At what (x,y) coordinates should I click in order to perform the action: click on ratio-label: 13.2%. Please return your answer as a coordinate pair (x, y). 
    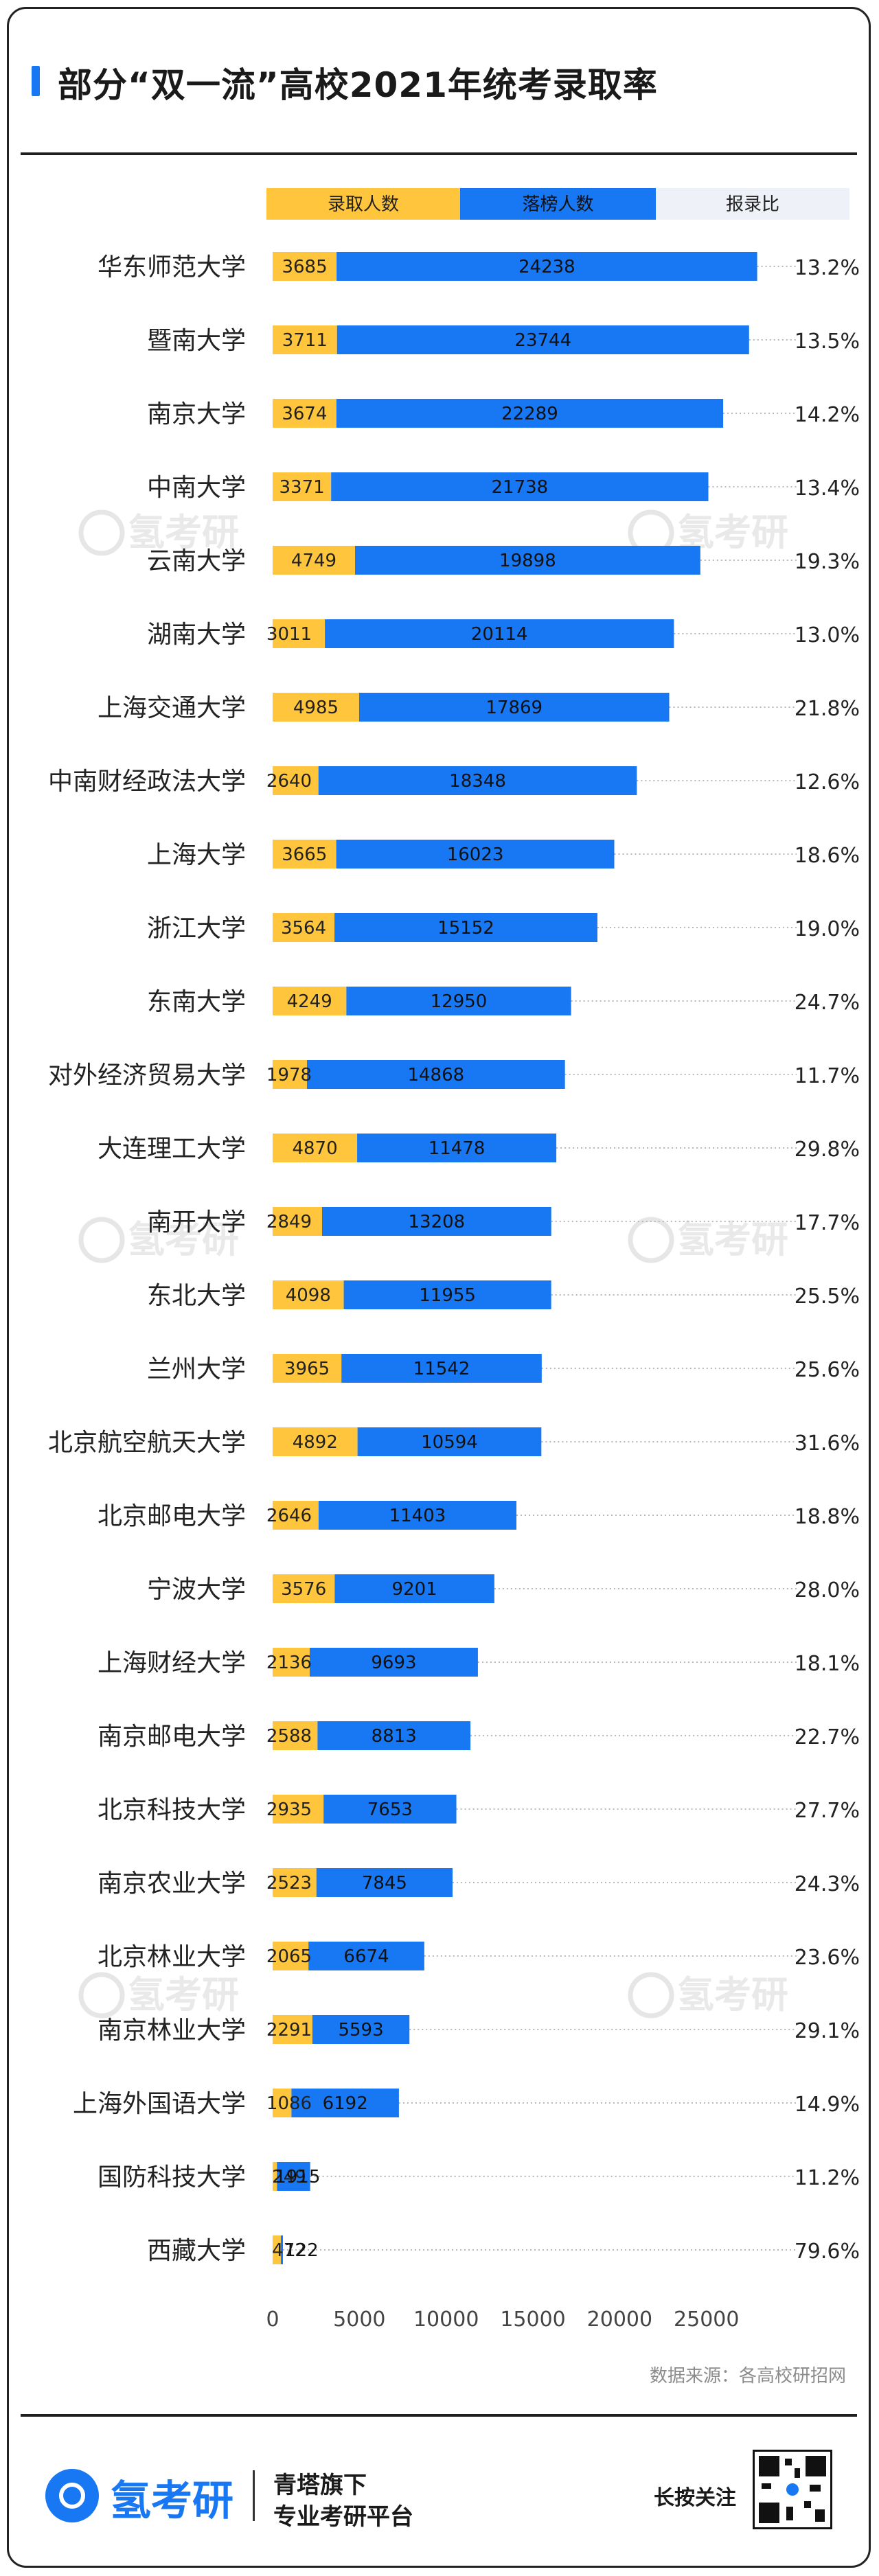
    Looking at the image, I should click on (828, 268).